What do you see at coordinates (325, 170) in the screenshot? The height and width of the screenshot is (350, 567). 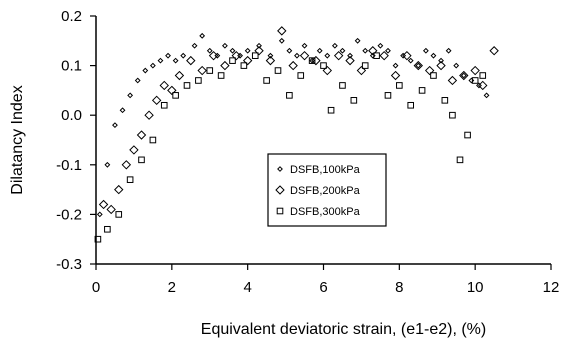 I see `legend-label: DSFB,100kPa` at bounding box center [325, 170].